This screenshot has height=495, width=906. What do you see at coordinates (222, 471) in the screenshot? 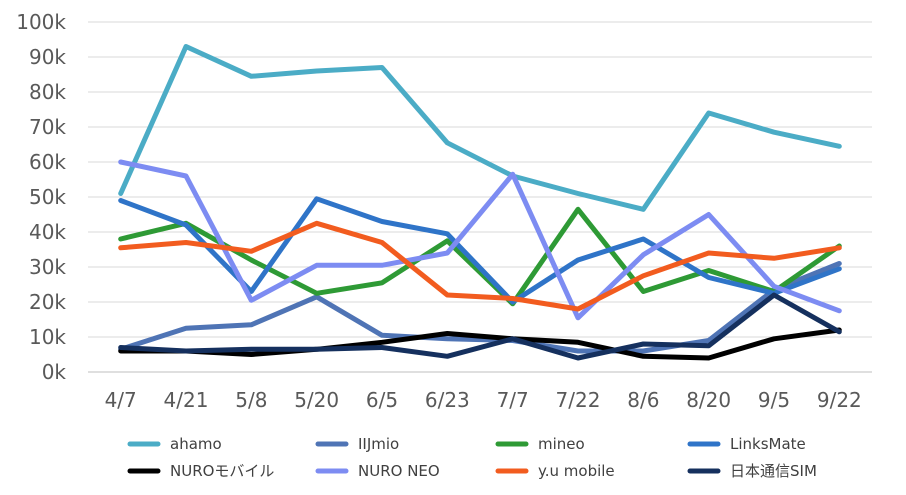
I see `legend-label: NUROモバイル` at bounding box center [222, 471].